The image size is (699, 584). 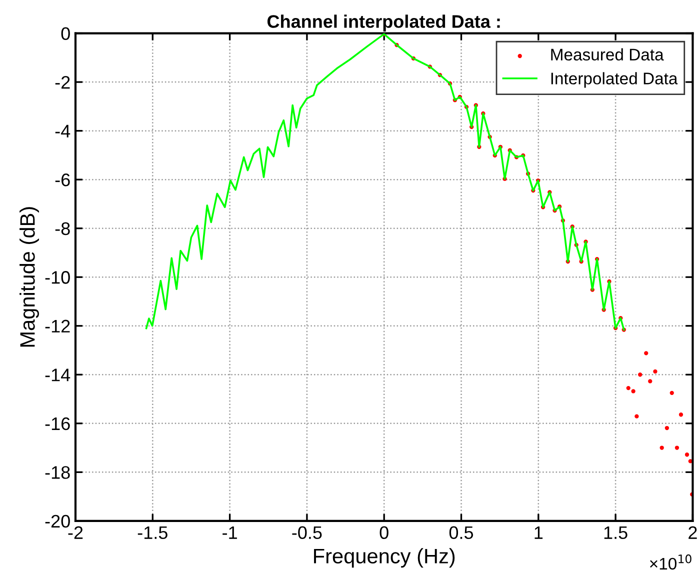 I want to click on chart-title: Channel interpolated Data :, so click(x=383, y=23).